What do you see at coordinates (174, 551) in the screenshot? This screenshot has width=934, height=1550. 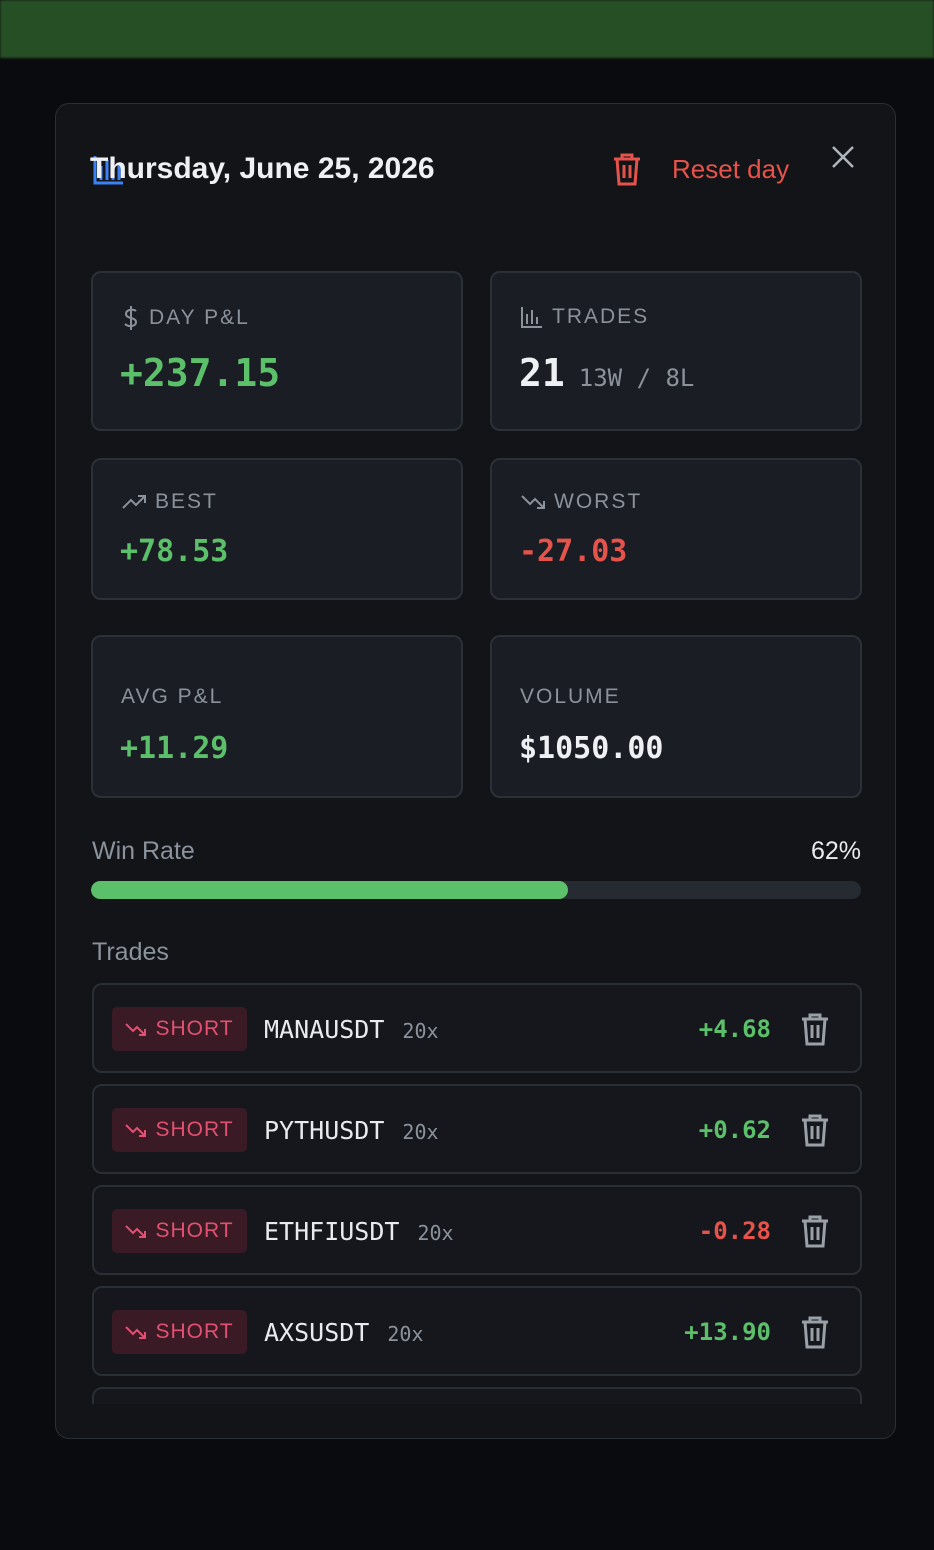 I see `stat-value: +78.53` at bounding box center [174, 551].